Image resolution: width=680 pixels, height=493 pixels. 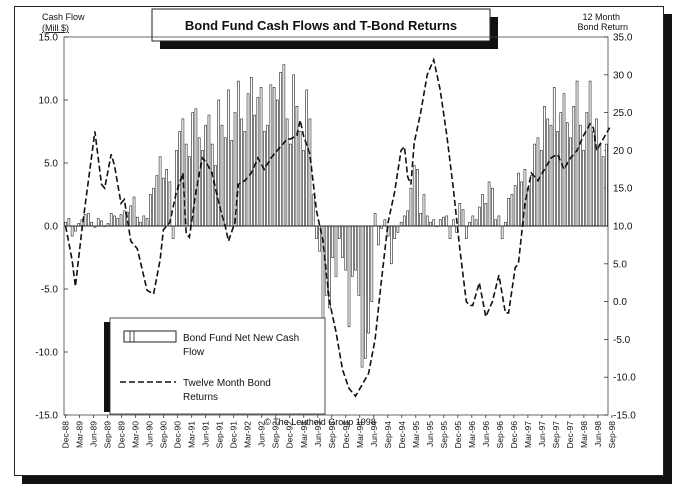 I want to click on x-tick-label: Mar-95, so click(x=416, y=434).